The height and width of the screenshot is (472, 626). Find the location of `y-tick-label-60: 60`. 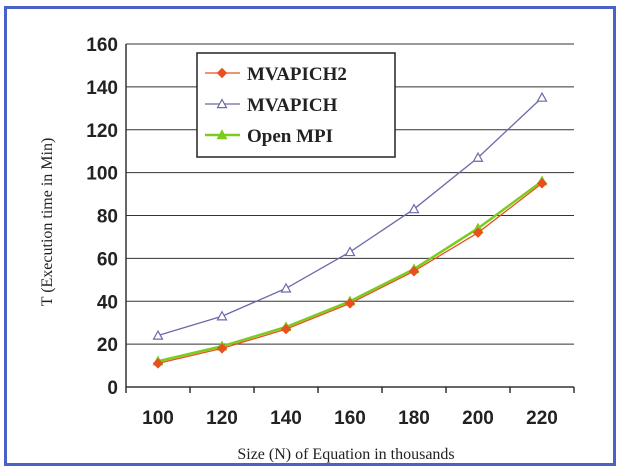

y-tick-label-60: 60 is located at coordinates (107, 259).